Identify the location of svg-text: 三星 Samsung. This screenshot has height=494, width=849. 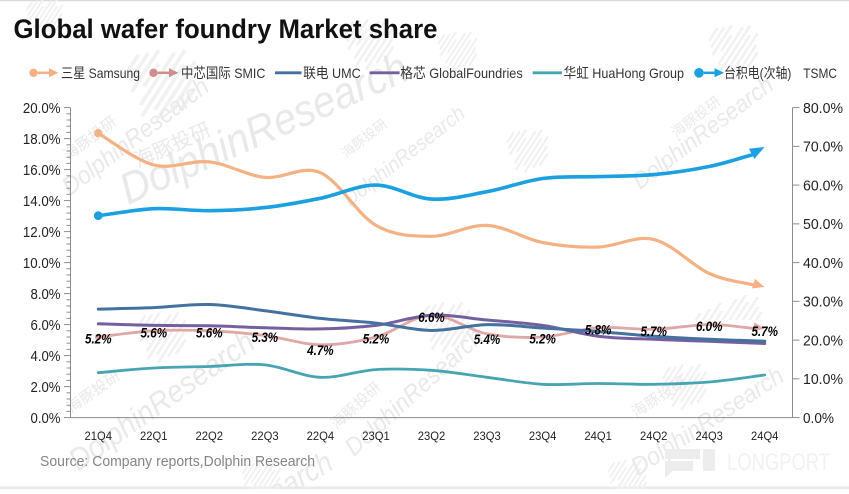
(100, 73).